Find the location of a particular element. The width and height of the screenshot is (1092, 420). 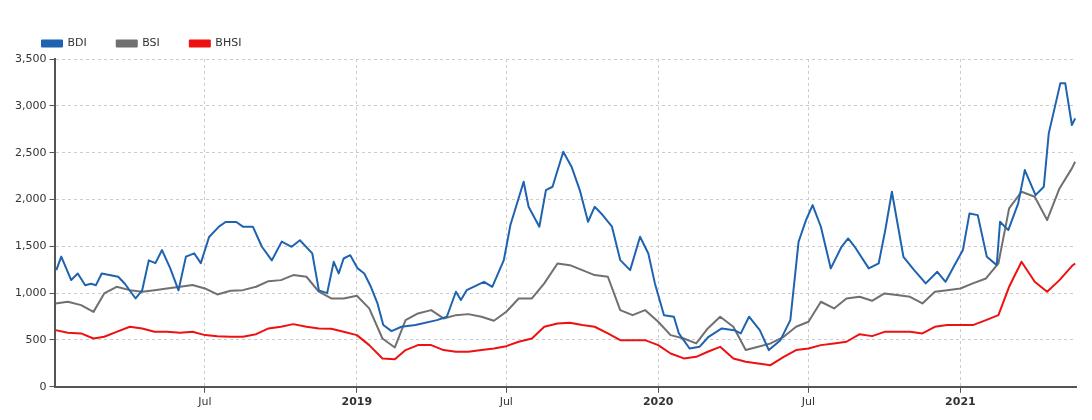

y-tick-label: 2,000 is located at coordinates (30, 199).